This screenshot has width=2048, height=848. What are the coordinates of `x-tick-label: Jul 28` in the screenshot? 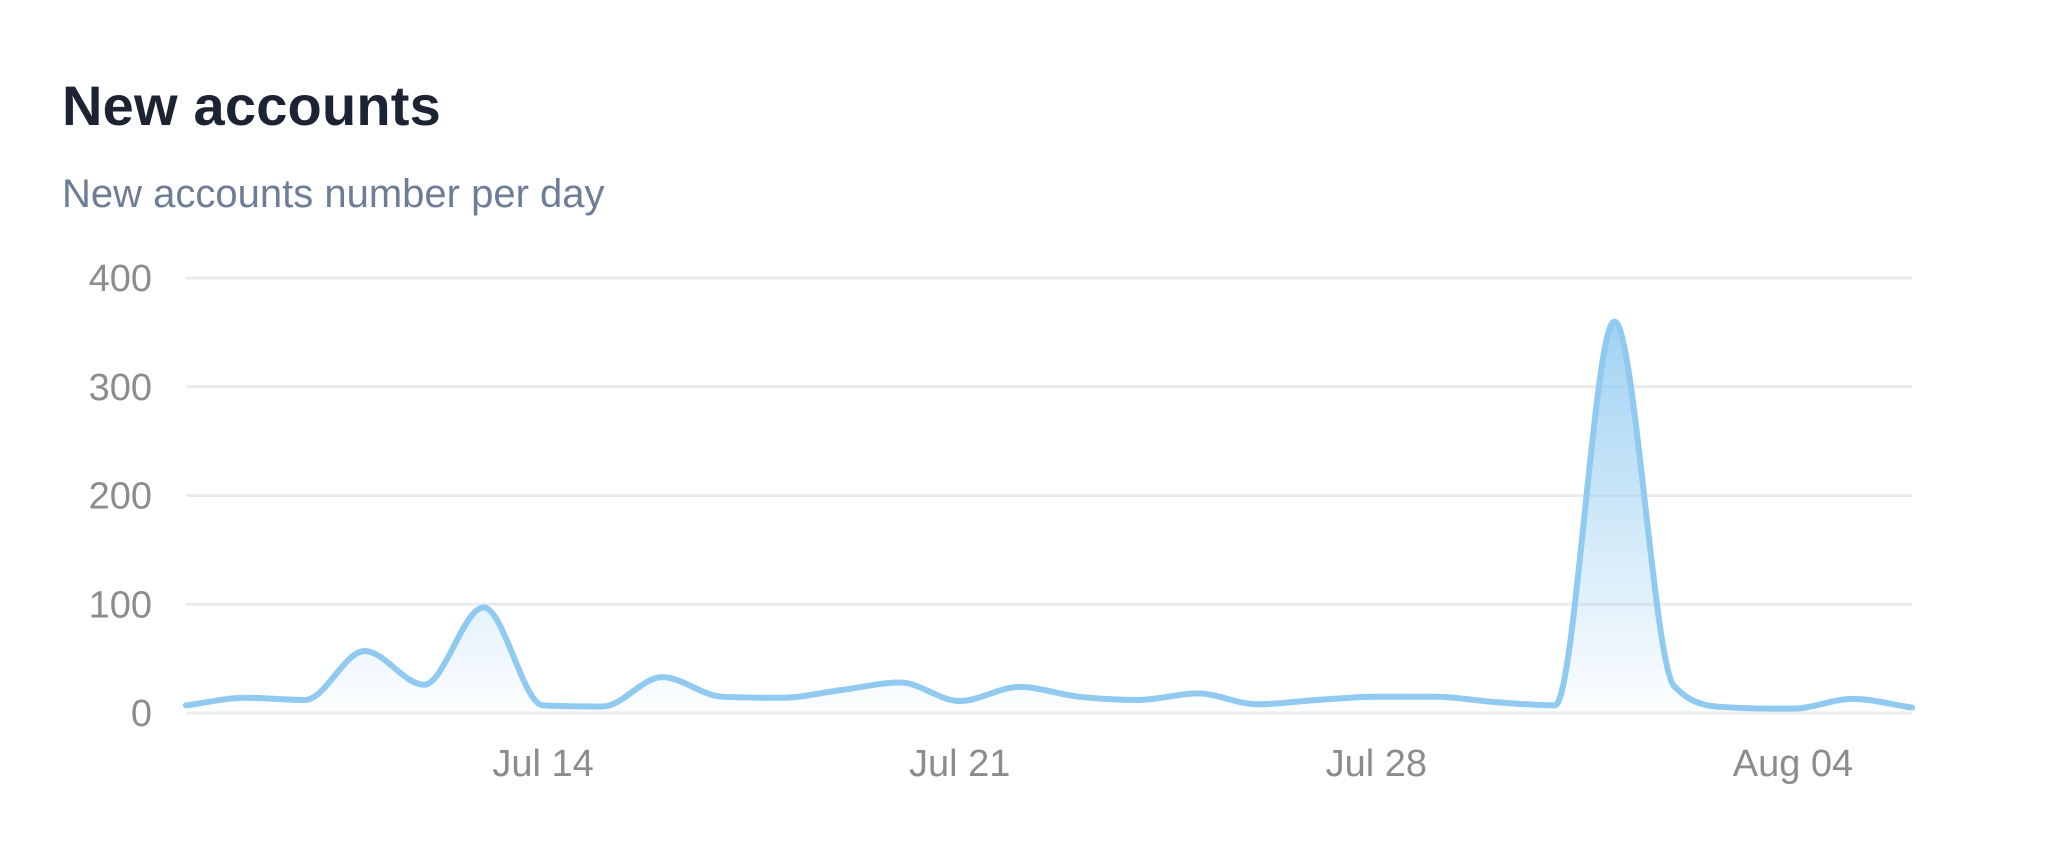 It's located at (1376, 764).